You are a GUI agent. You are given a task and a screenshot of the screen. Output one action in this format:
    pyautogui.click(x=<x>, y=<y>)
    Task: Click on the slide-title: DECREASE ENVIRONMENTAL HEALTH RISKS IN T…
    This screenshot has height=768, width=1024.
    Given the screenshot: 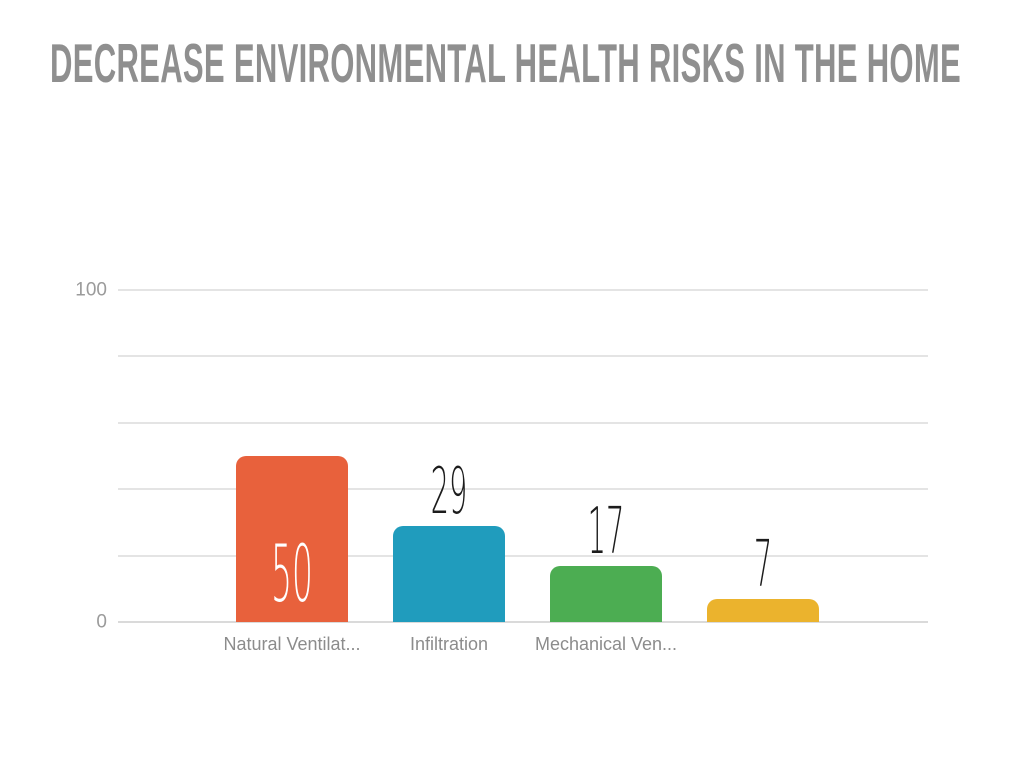 What is the action you would take?
    pyautogui.click(x=506, y=63)
    